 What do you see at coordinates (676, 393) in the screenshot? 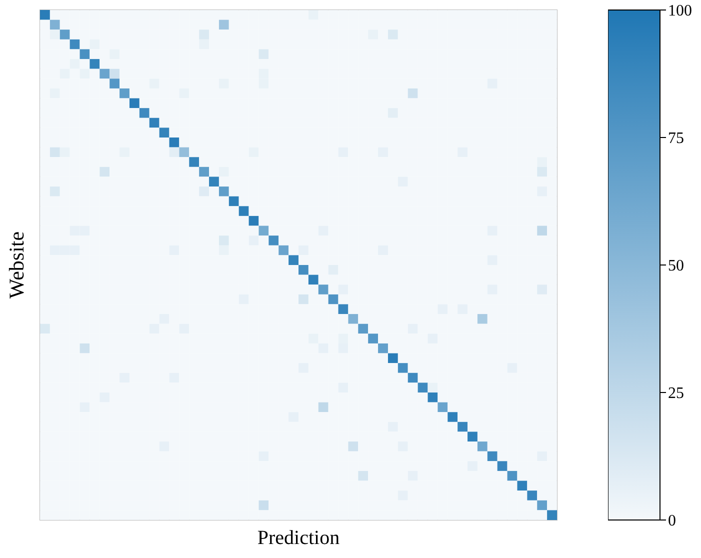
I see `color-bar-label: 25` at bounding box center [676, 393].